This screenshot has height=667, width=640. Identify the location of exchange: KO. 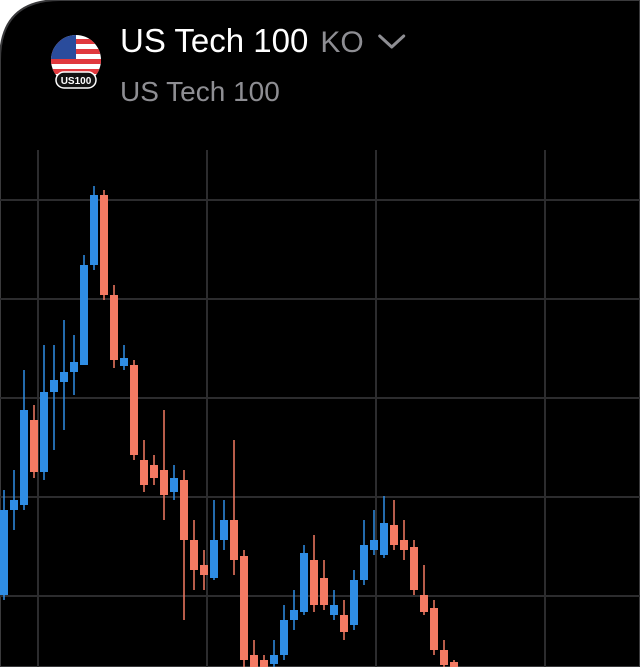
(341, 42).